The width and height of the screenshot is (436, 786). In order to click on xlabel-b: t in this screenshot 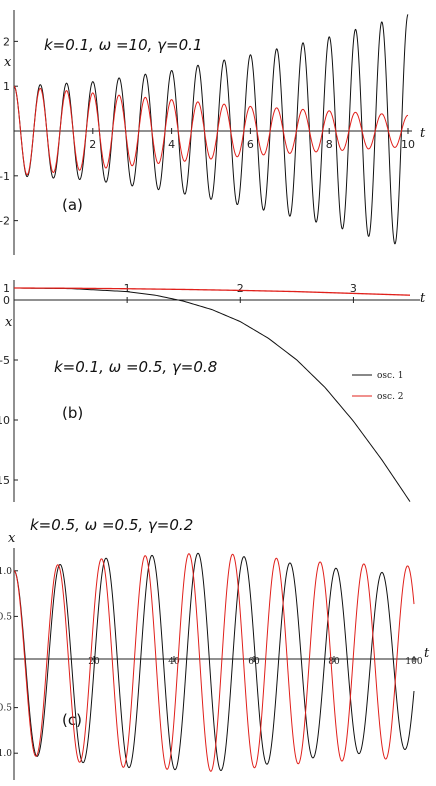, I will do `click(423, 298)`.